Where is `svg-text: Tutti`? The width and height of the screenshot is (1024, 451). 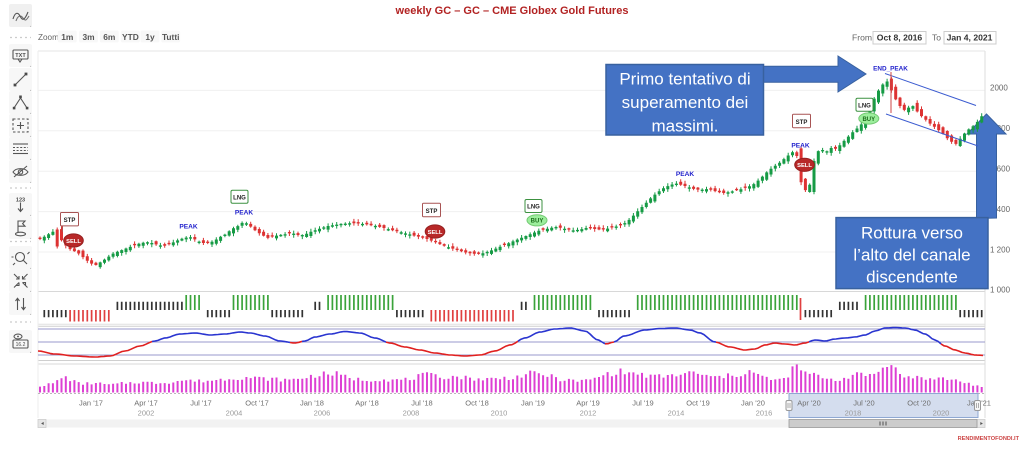 svg-text: Tutti is located at coordinates (171, 37).